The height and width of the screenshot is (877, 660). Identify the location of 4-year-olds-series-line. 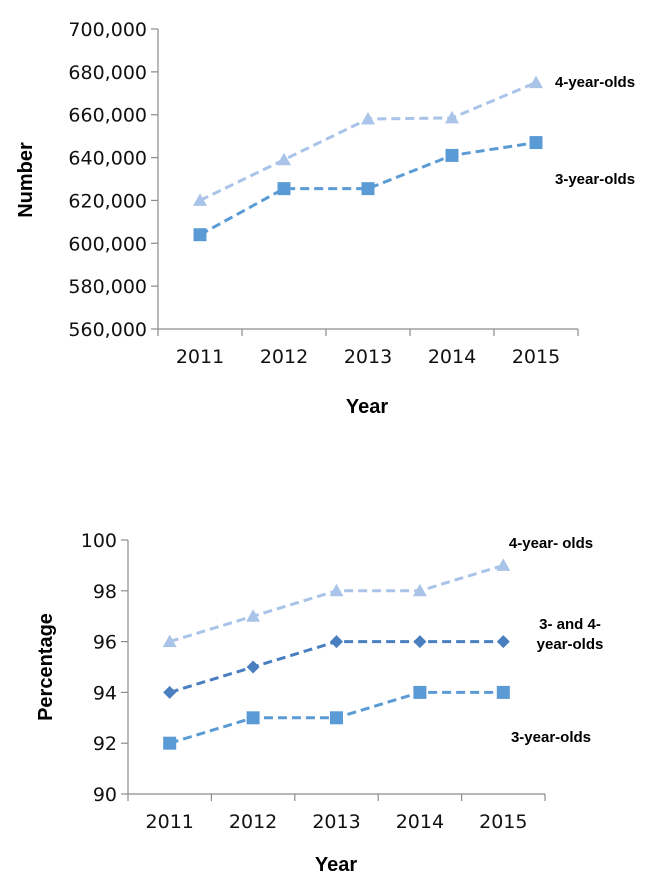
(336, 603).